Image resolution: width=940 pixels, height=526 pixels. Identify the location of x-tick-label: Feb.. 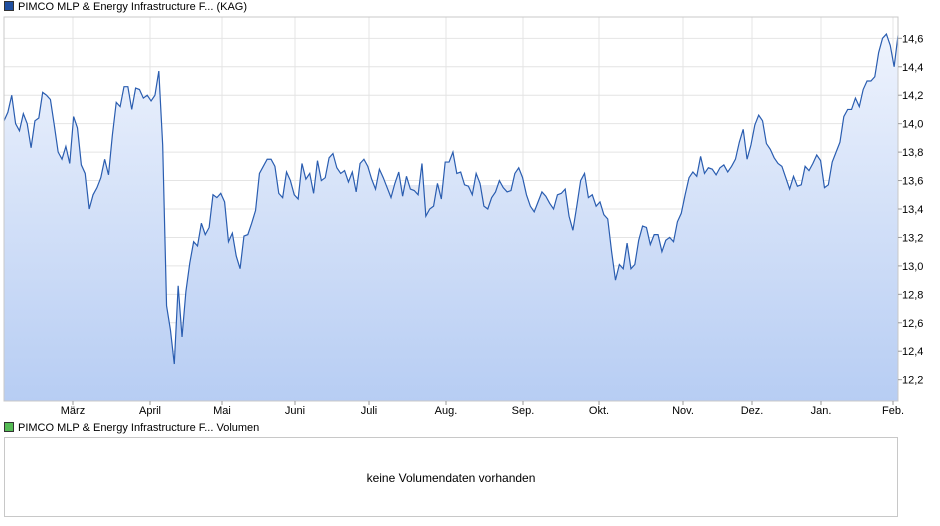
(893, 411).